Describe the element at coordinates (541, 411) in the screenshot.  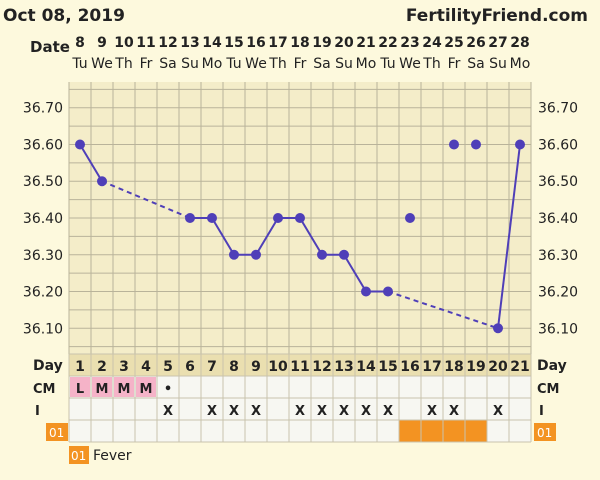
I see `i-row-label-right: I` at that location.